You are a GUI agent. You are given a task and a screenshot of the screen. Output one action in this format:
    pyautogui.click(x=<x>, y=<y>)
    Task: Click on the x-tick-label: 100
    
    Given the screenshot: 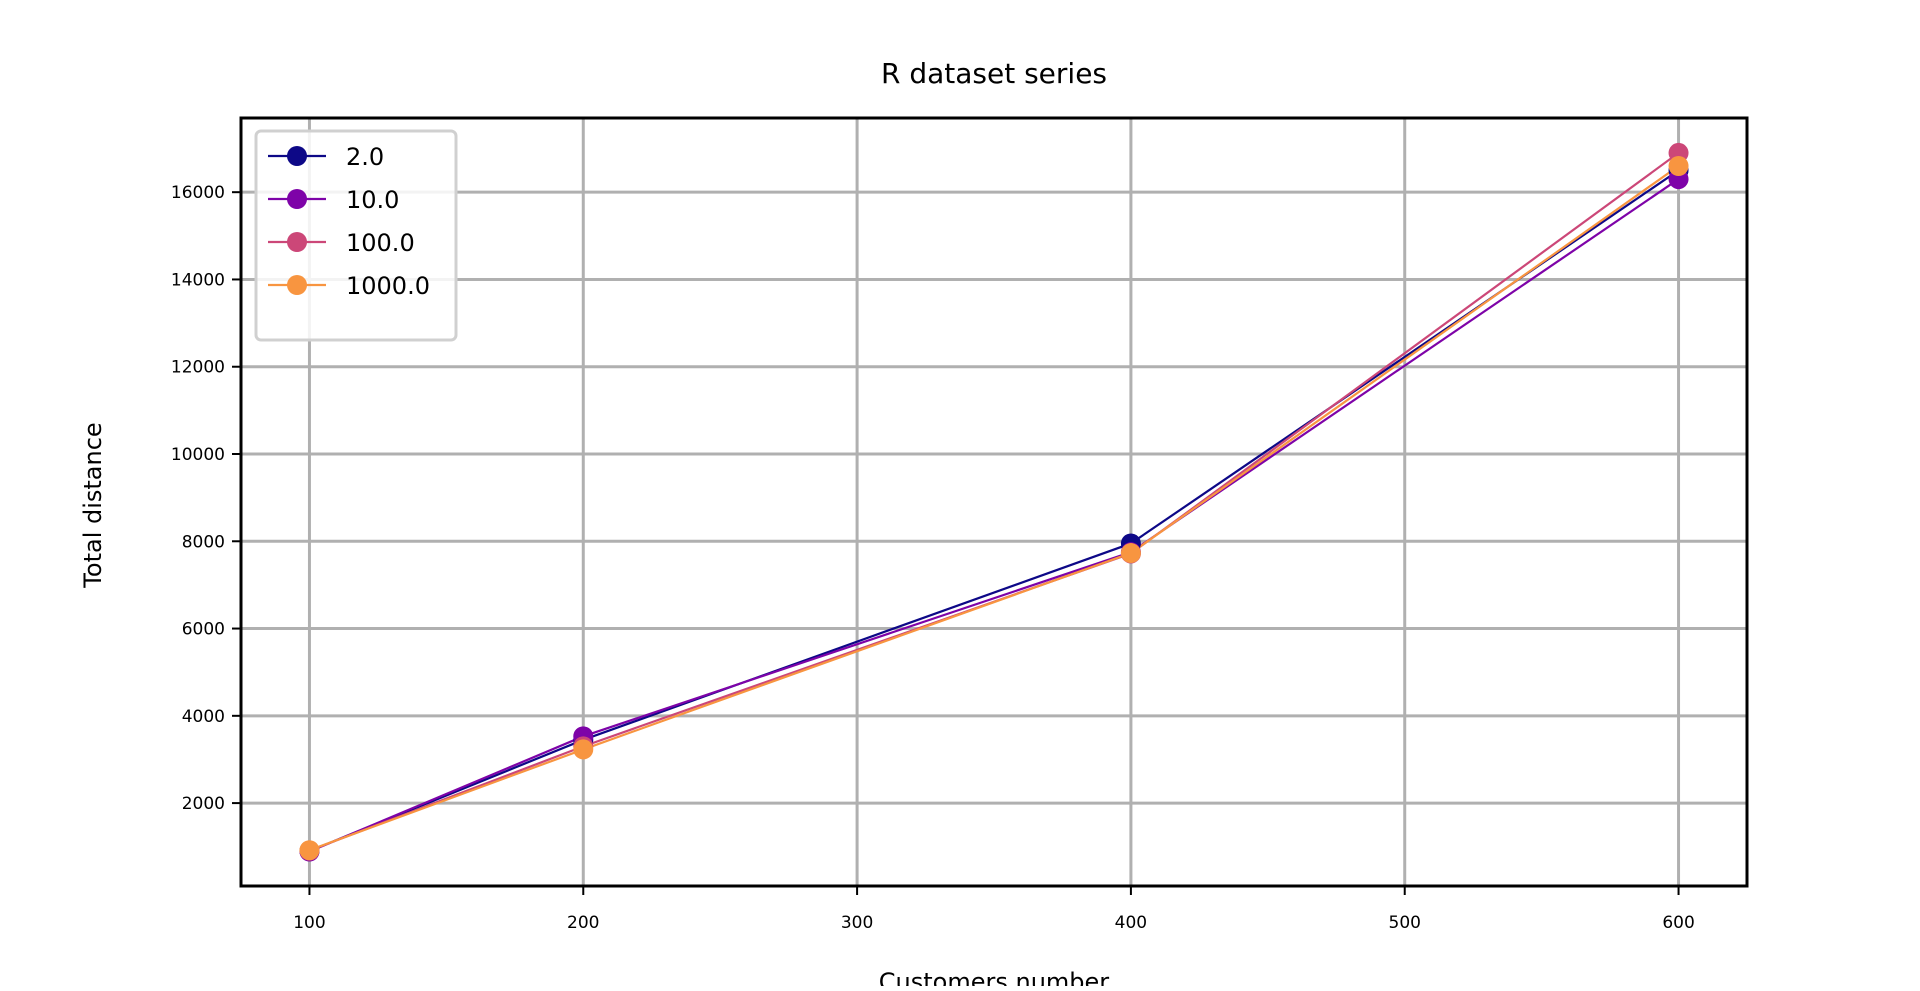 What is the action you would take?
    pyautogui.click(x=309, y=923)
    